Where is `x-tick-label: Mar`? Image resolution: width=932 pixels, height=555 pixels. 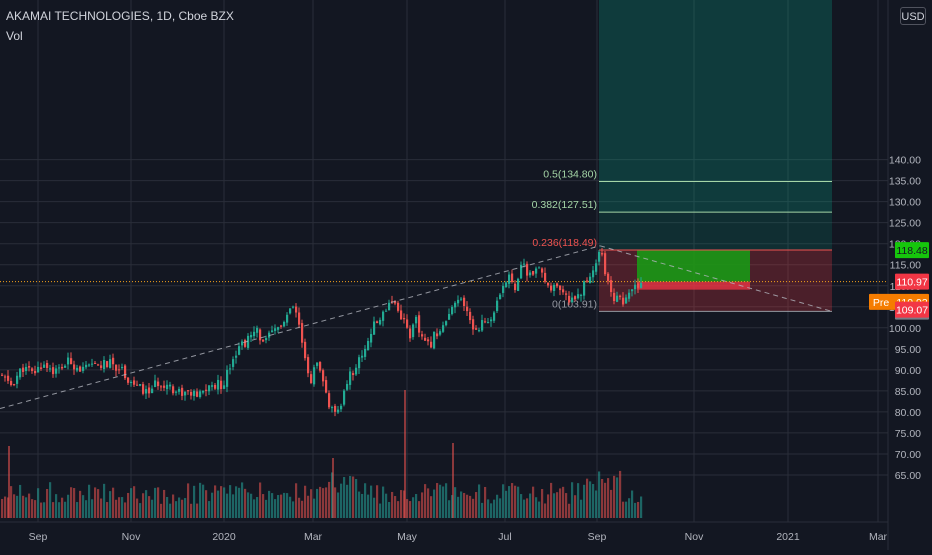
x-tick-label: Mar is located at coordinates (878, 537).